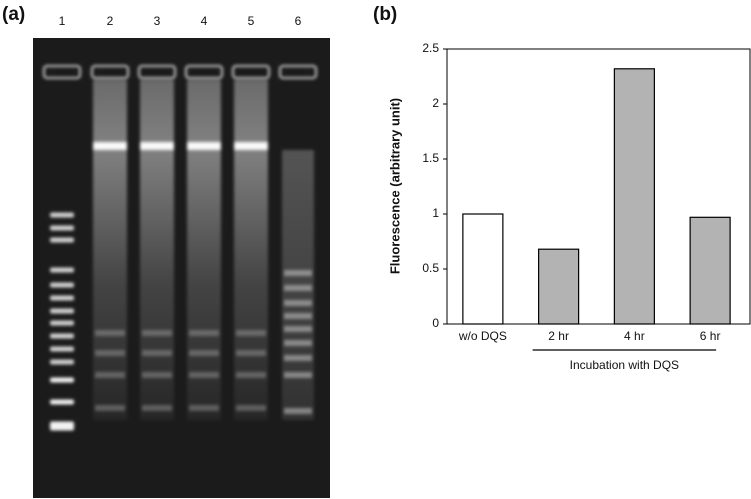 This screenshot has width=751, height=499. Describe the element at coordinates (13, 14) in the screenshot. I see `panel-label: (a)` at that location.